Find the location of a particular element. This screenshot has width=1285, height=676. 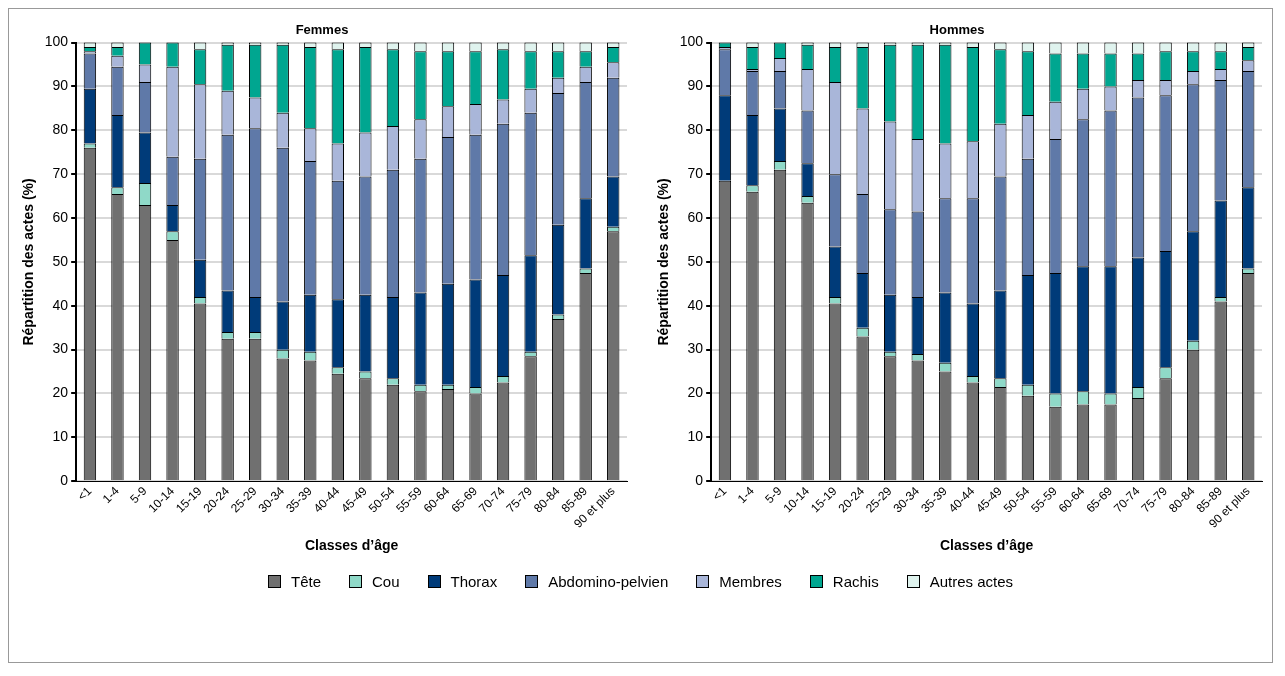

chart-title: Femmes is located at coordinates (322, 30).